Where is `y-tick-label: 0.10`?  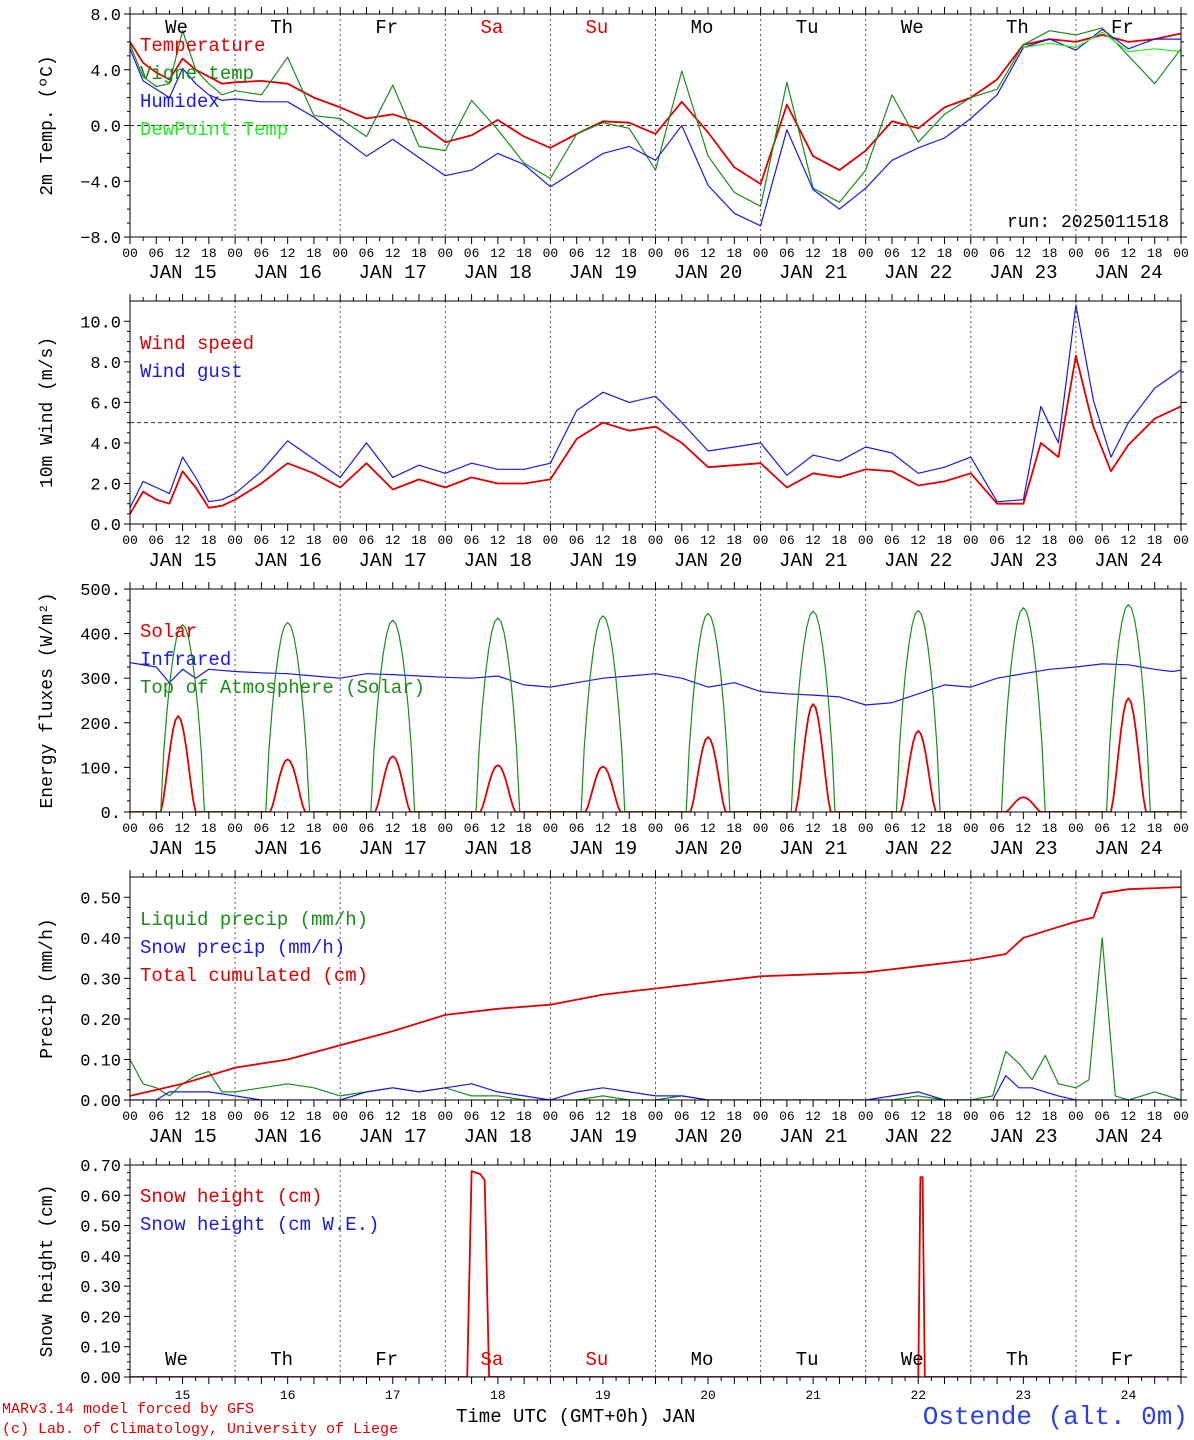
y-tick-label: 0.10 is located at coordinates (100, 1061).